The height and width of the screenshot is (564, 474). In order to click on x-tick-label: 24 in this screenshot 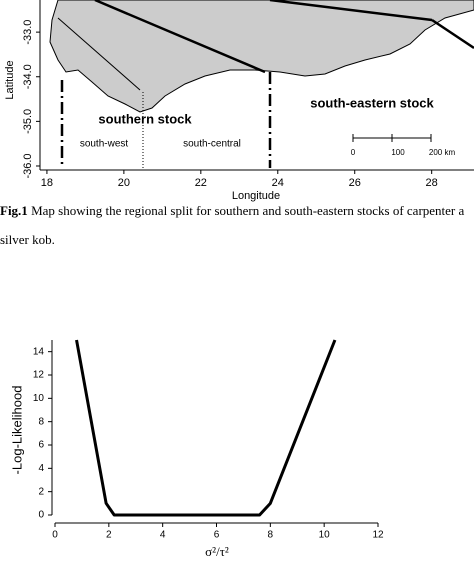, I will do `click(278, 183)`.